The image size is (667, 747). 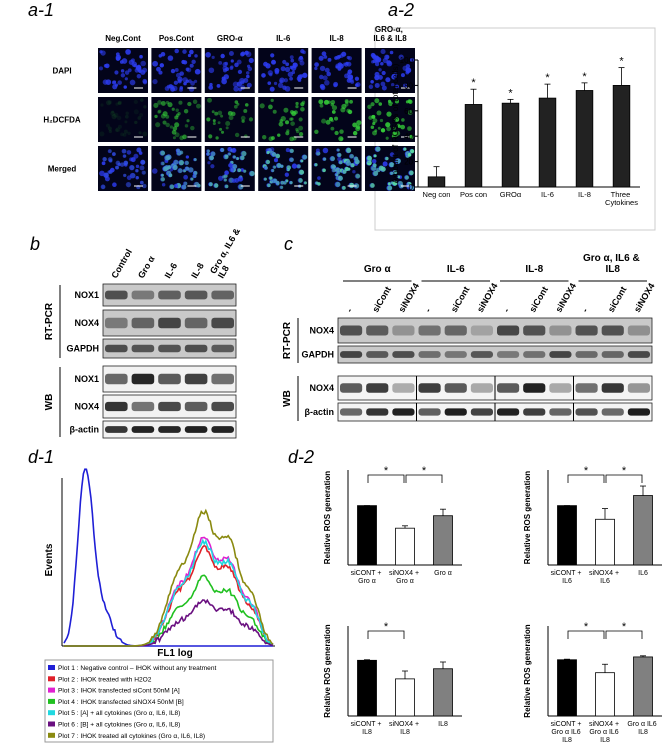 What do you see at coordinates (534, 269) in the screenshot?
I see `group-label: IL-8` at bounding box center [534, 269].